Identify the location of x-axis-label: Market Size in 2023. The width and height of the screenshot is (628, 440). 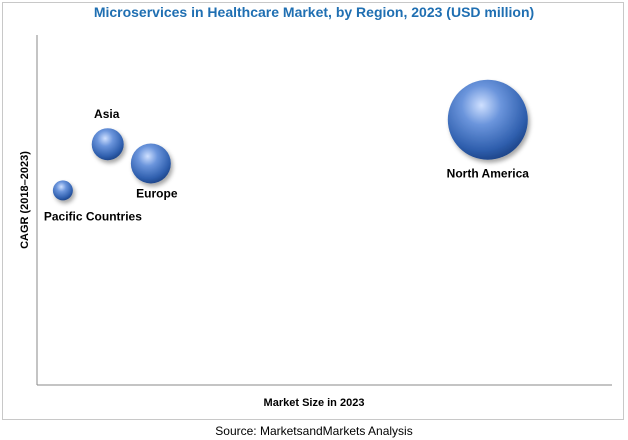
(314, 403).